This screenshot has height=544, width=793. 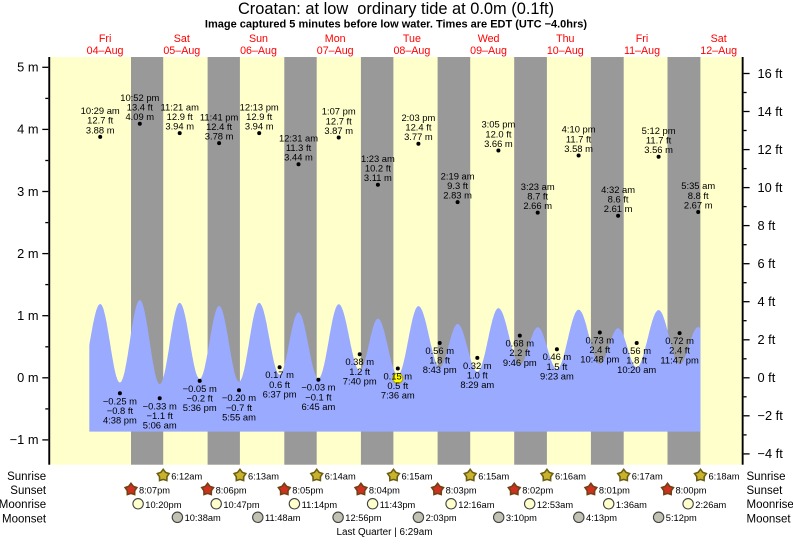 What do you see at coordinates (27, 67) in the screenshot?
I see `svg-text: 5 m` at bounding box center [27, 67].